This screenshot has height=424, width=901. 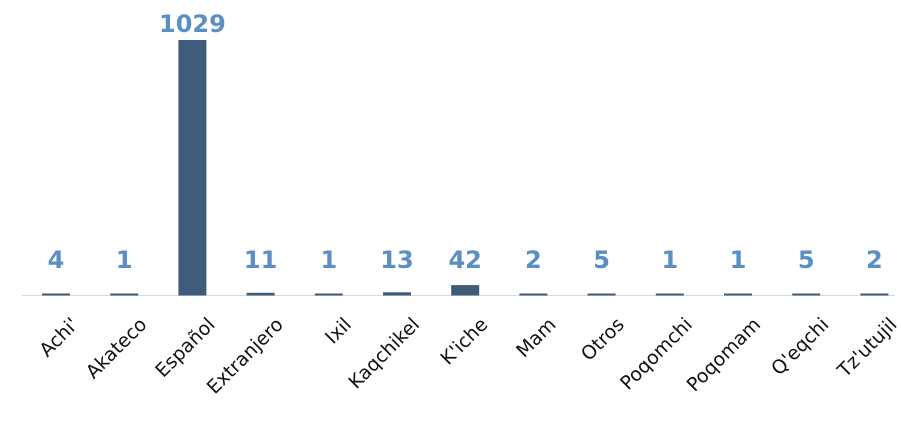 I want to click on bar-value-label: 4, so click(x=56, y=260).